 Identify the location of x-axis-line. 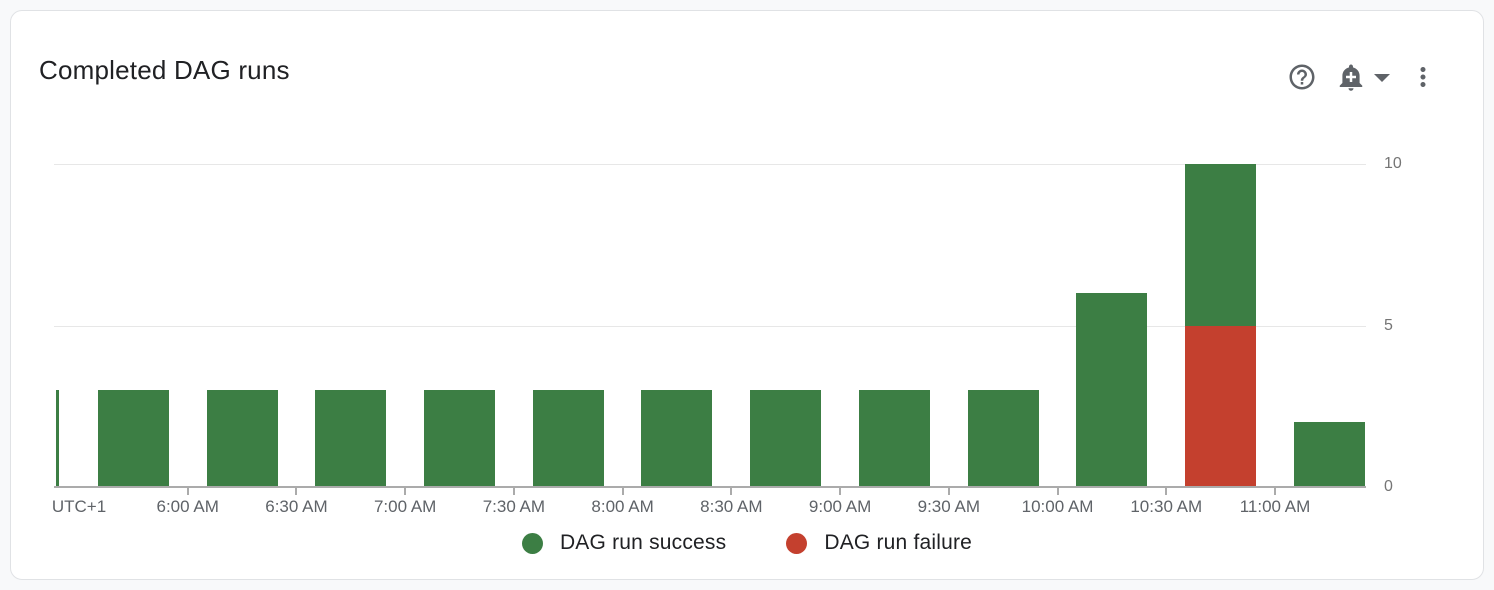
(710, 487).